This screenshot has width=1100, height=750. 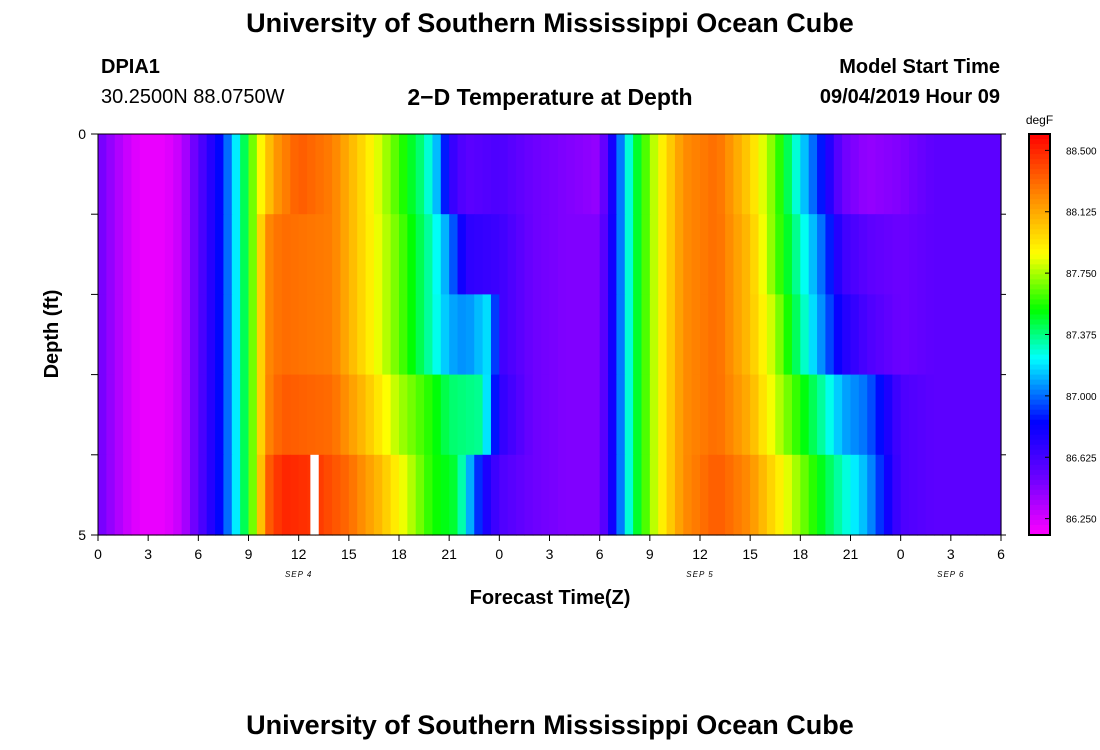 I want to click on x-tick-label: 21, so click(x=449, y=554).